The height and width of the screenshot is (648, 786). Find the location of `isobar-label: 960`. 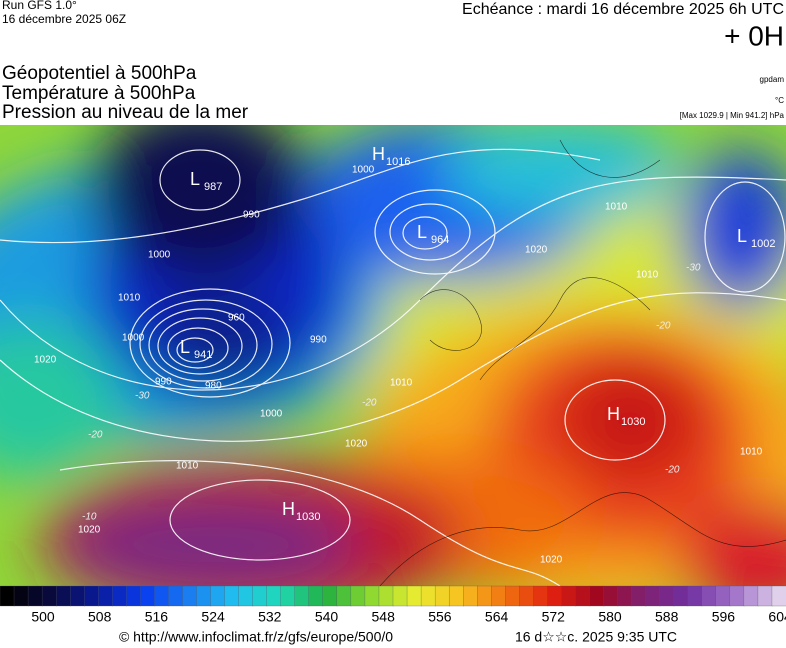

isobar-label: 960 is located at coordinates (236, 318).